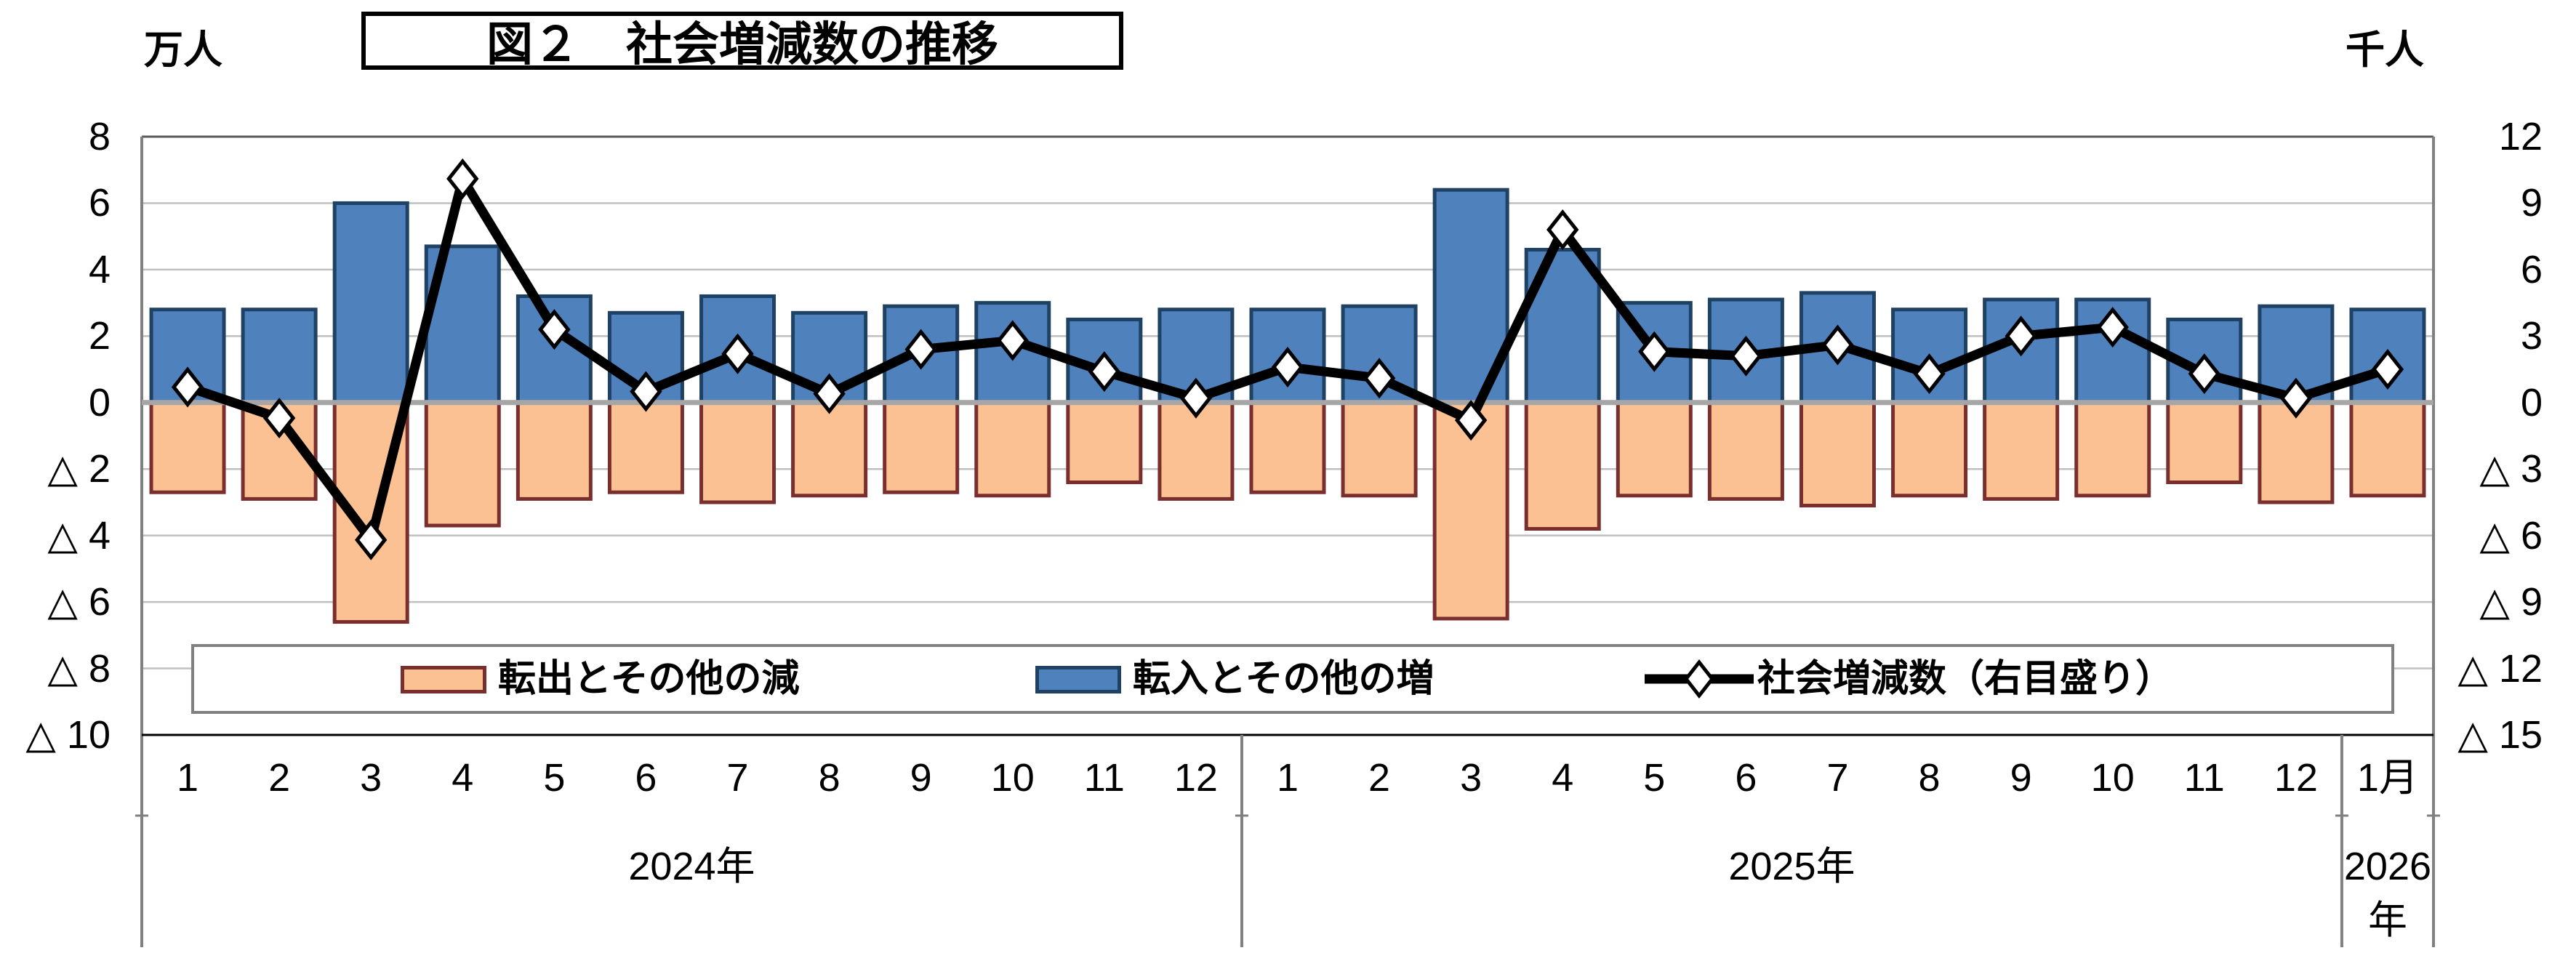 The height and width of the screenshot is (961, 2576). Describe the element at coordinates (2531, 269) in the screenshot. I see `right-tick-label: 6` at that location.